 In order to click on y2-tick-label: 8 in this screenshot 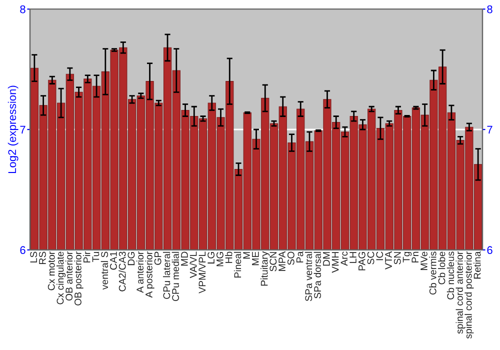, I will do `click(489, 9)`.